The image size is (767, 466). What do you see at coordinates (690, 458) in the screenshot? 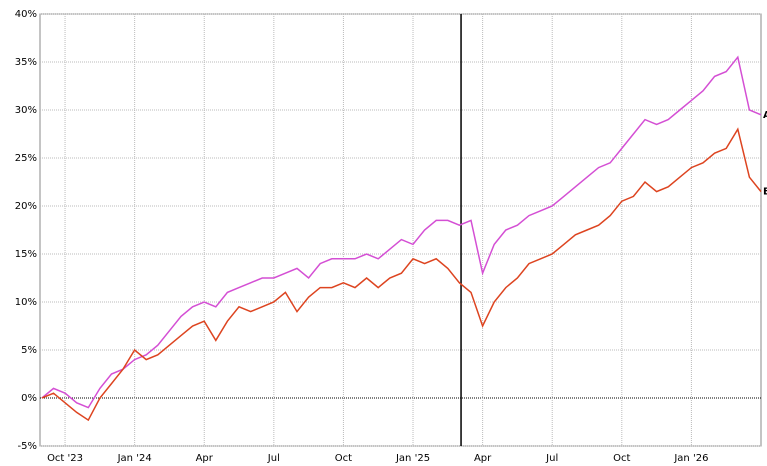
I see `x-tick-label: Jan '26` at bounding box center [690, 458].